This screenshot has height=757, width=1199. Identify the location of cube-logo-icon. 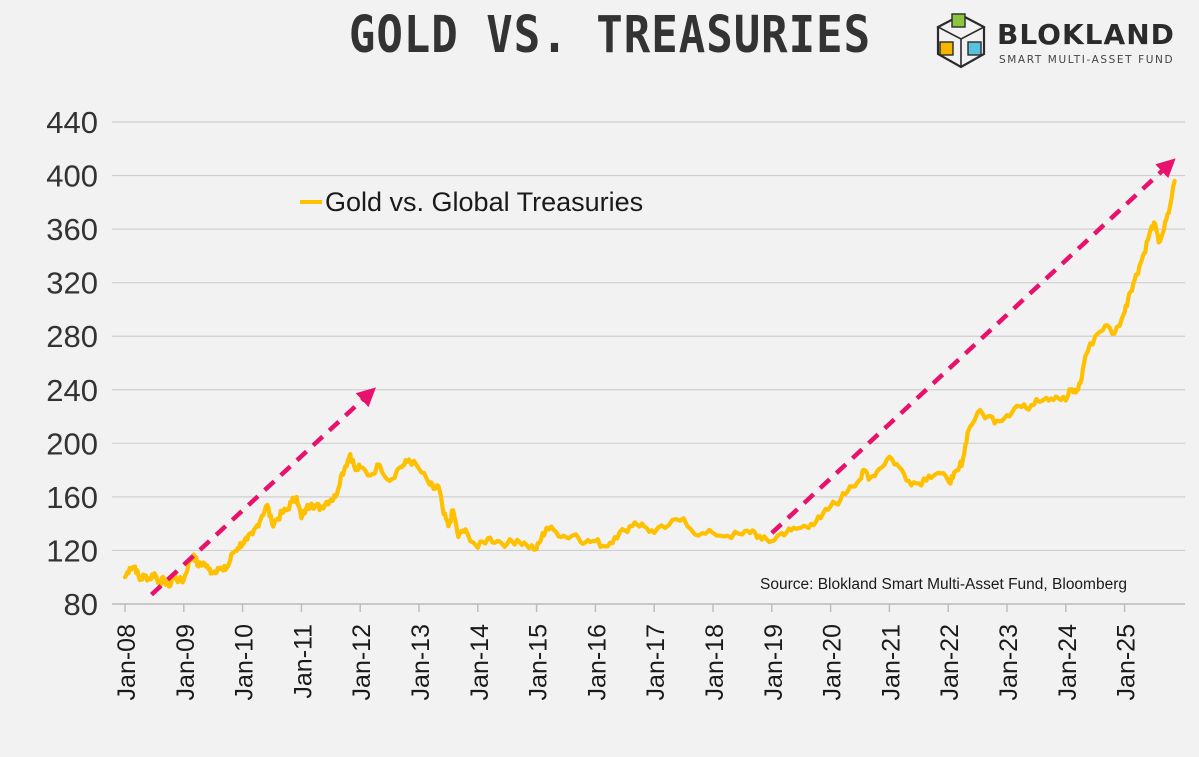
(961, 41).